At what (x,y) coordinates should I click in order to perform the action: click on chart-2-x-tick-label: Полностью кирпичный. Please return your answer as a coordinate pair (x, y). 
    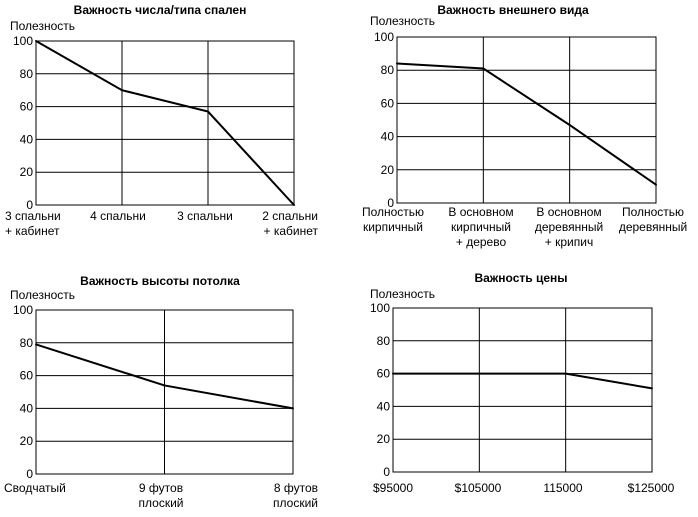
    Looking at the image, I should click on (393, 219).